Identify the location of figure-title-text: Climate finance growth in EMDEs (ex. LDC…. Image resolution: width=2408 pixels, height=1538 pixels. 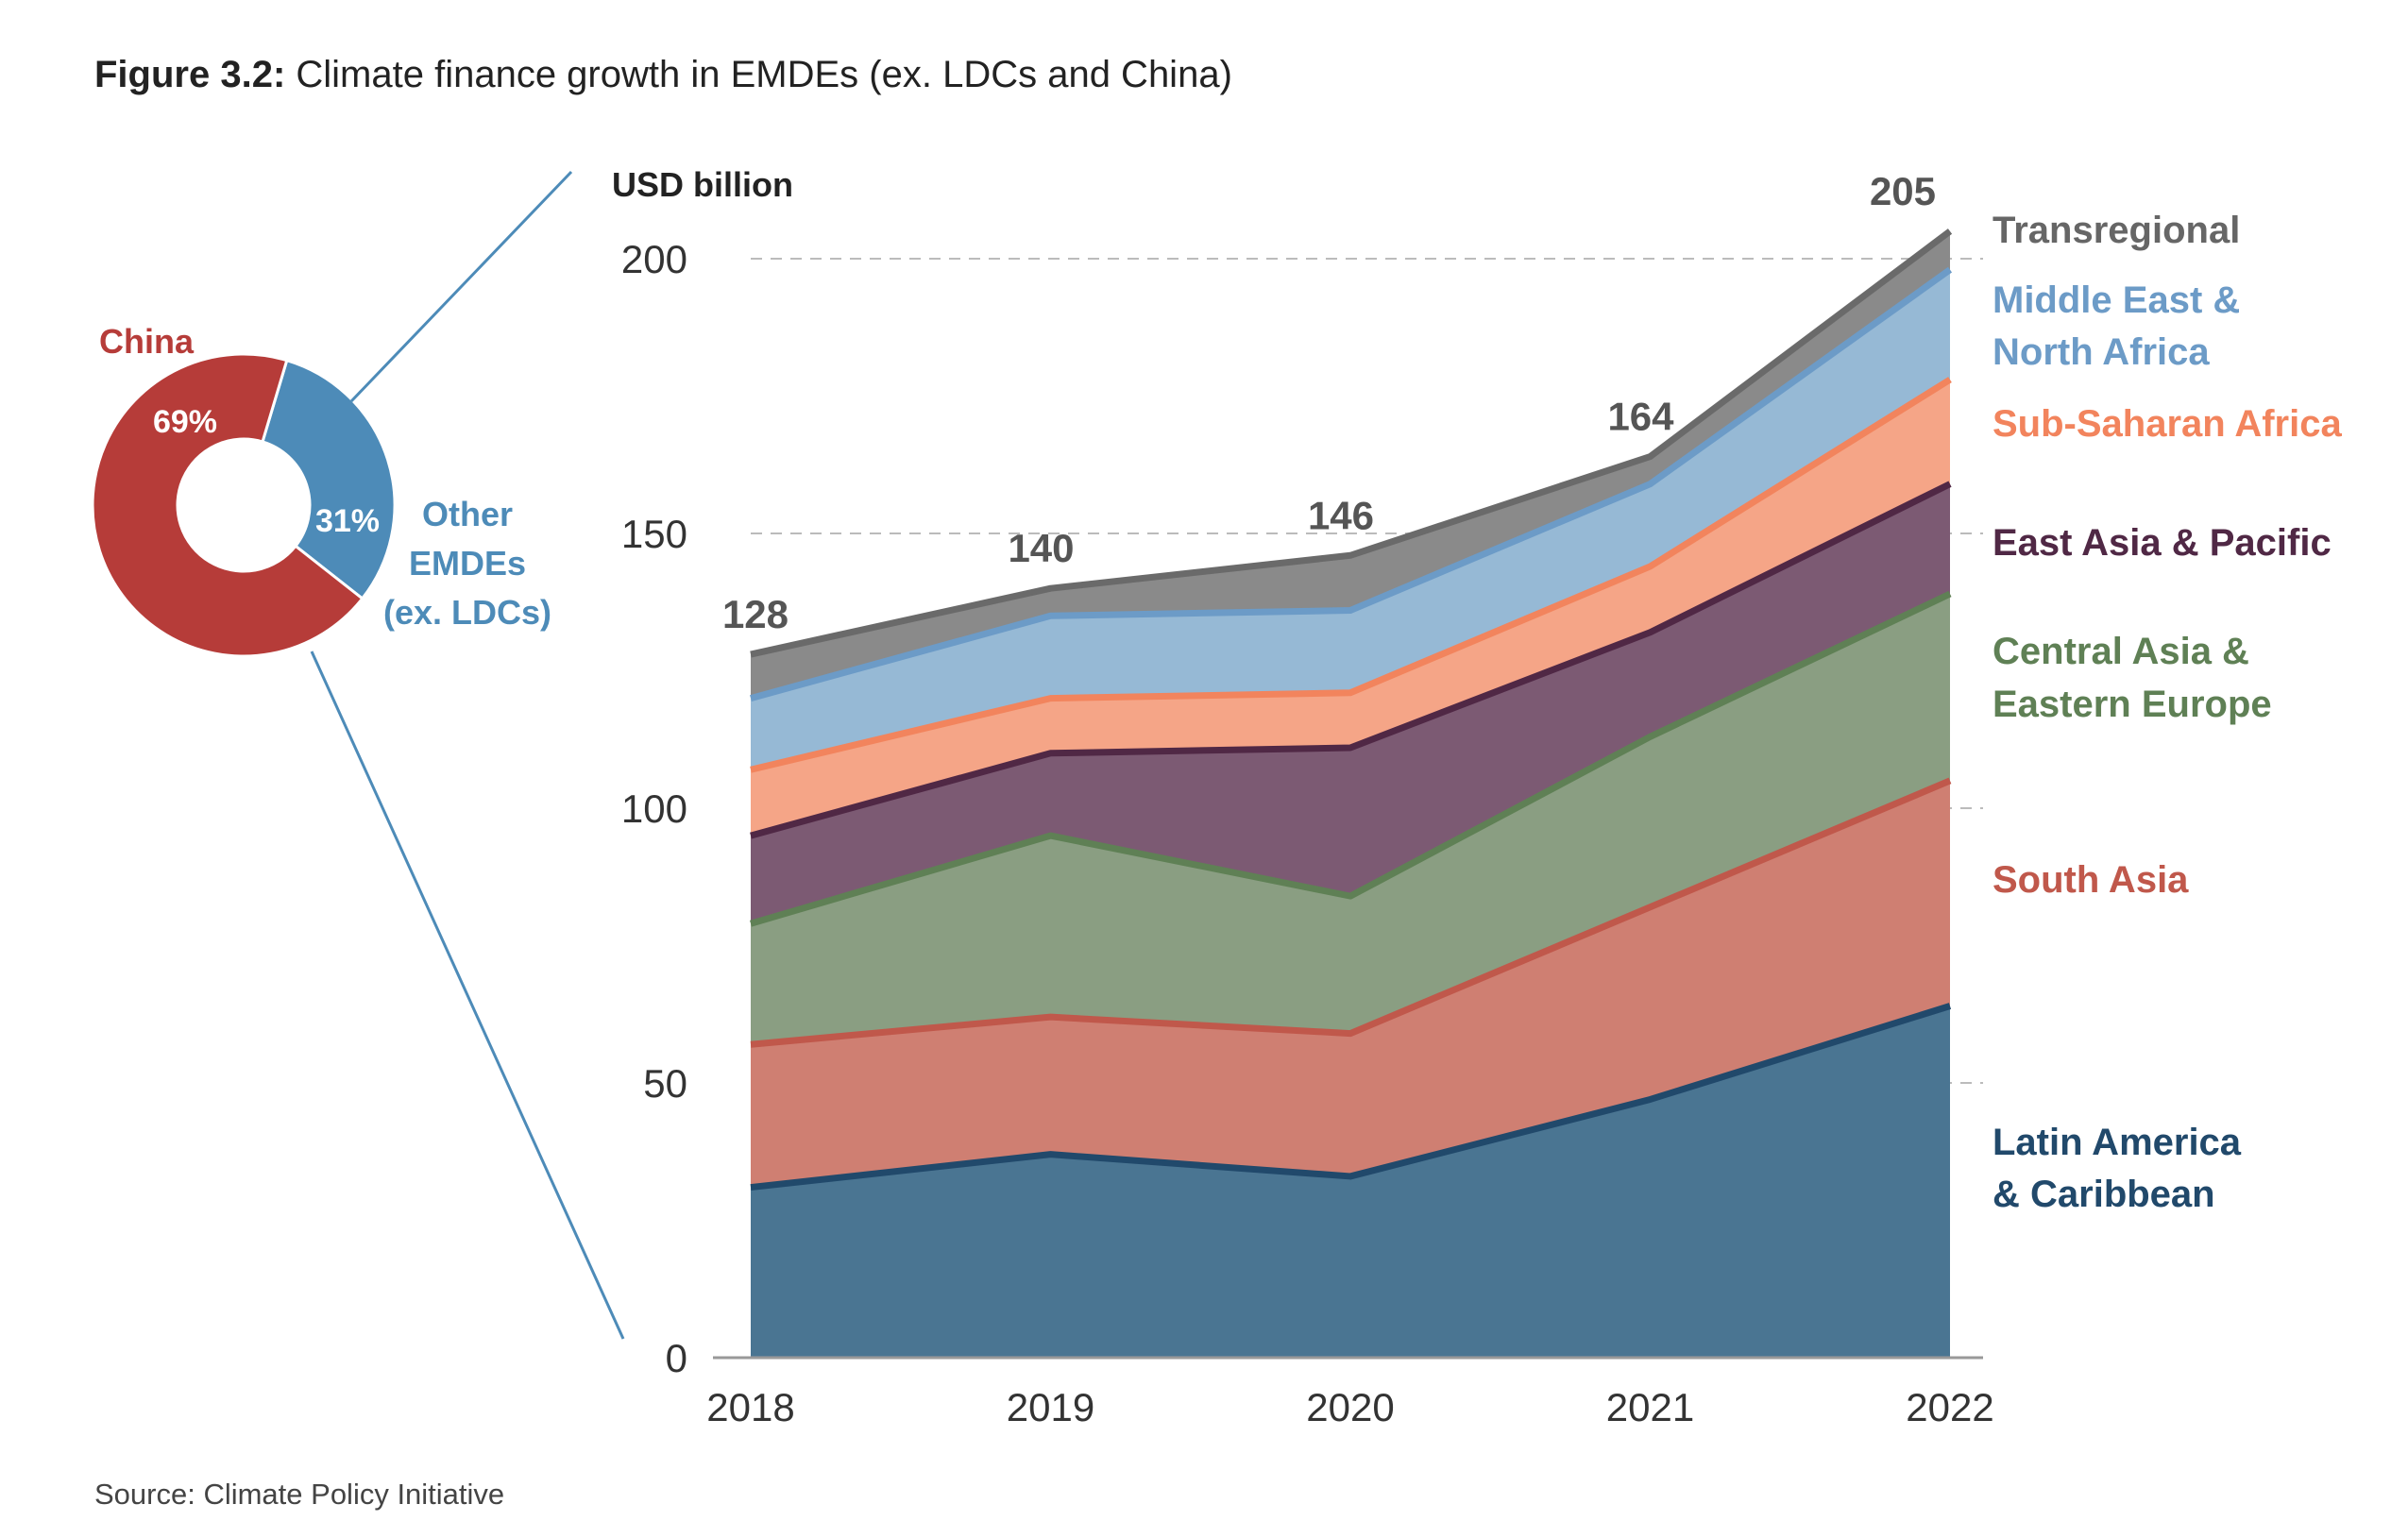
(758, 74).